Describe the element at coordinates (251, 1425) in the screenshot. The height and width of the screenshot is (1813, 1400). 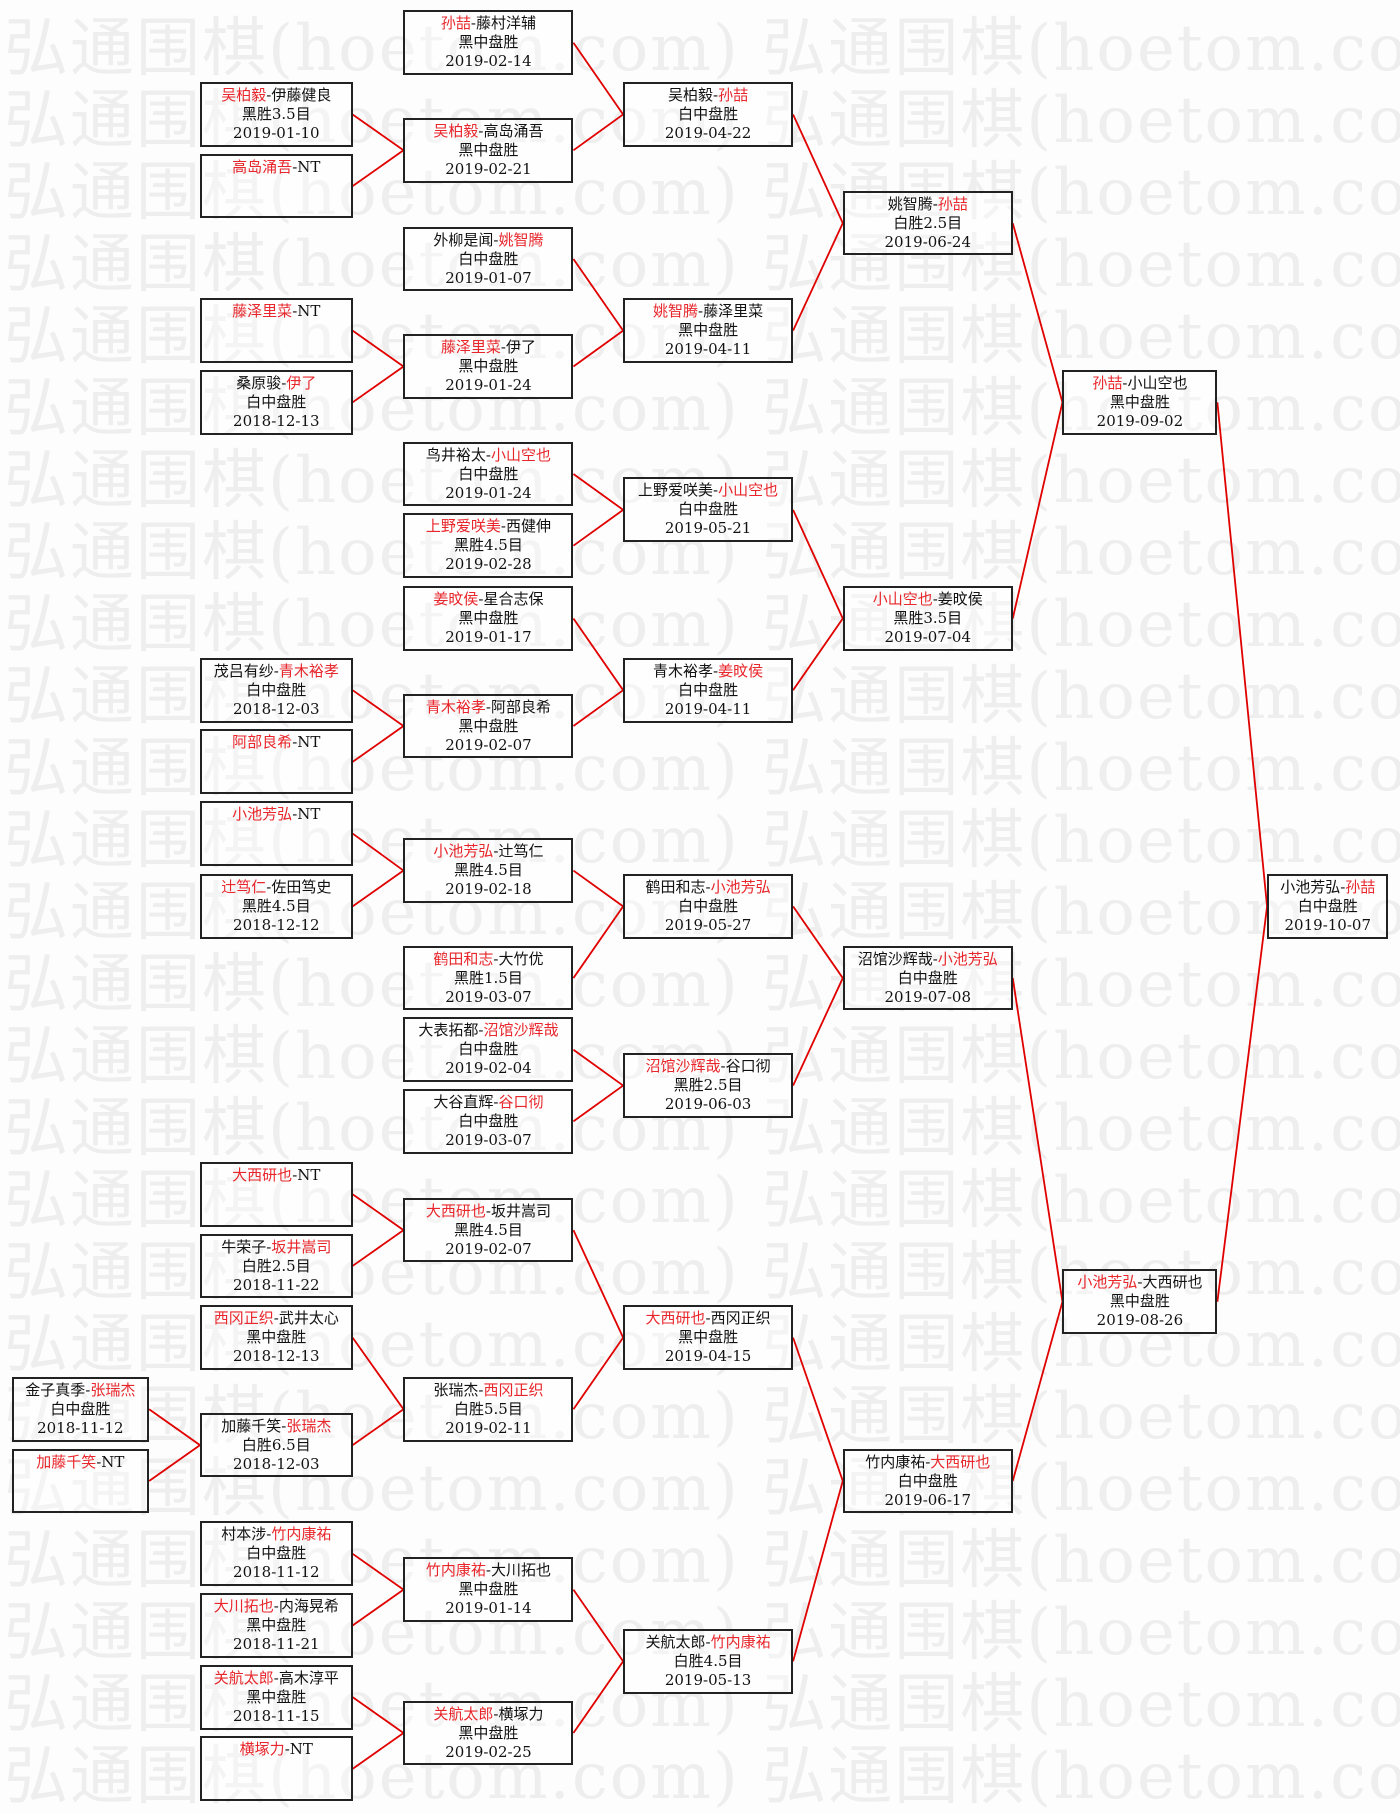
I see `player-1: 加藤千笑` at that location.